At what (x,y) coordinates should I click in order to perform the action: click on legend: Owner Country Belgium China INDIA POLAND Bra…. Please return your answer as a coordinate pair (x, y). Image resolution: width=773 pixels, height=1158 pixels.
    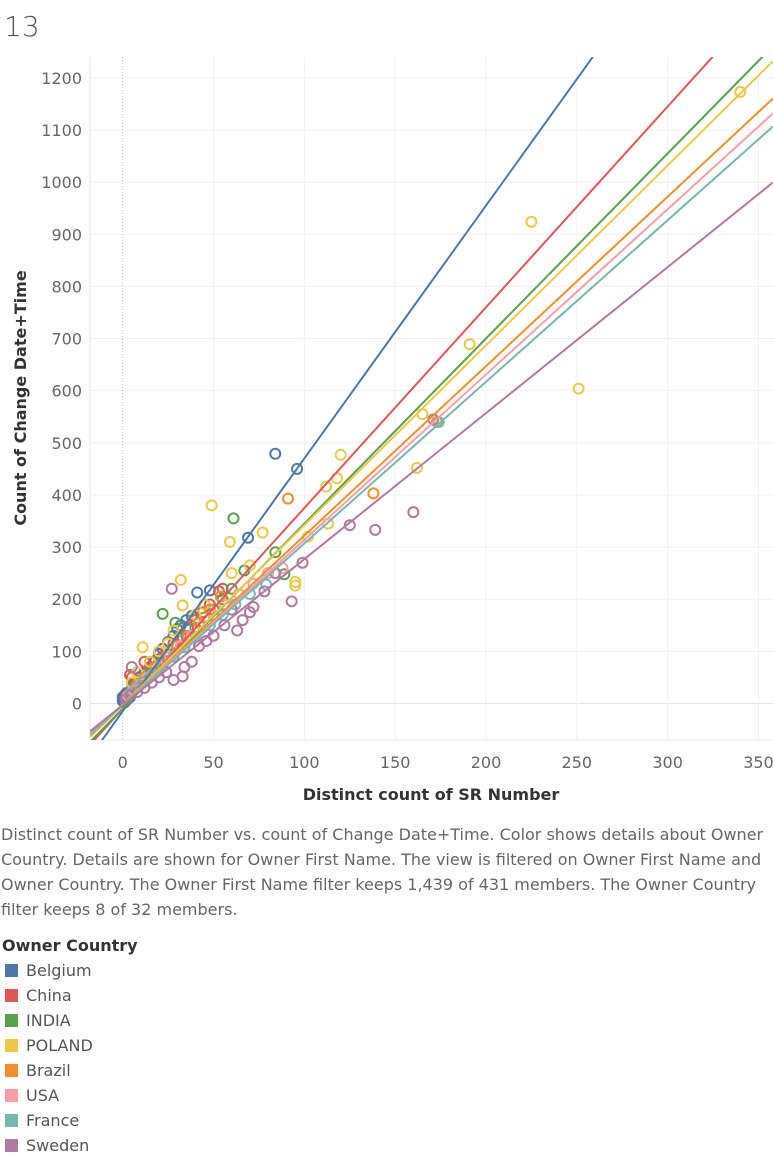
    Looking at the image, I should click on (70, 1046).